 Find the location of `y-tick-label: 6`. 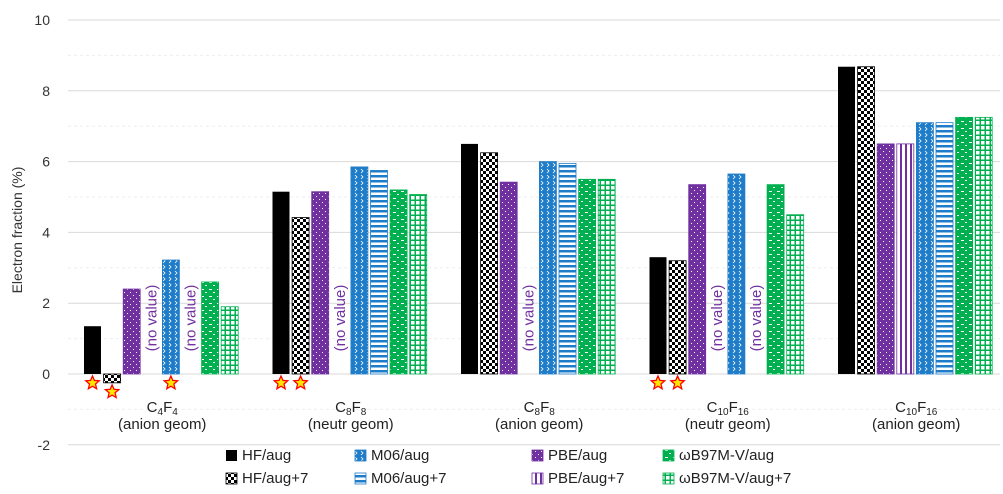

y-tick-label: 6 is located at coordinates (46, 162).